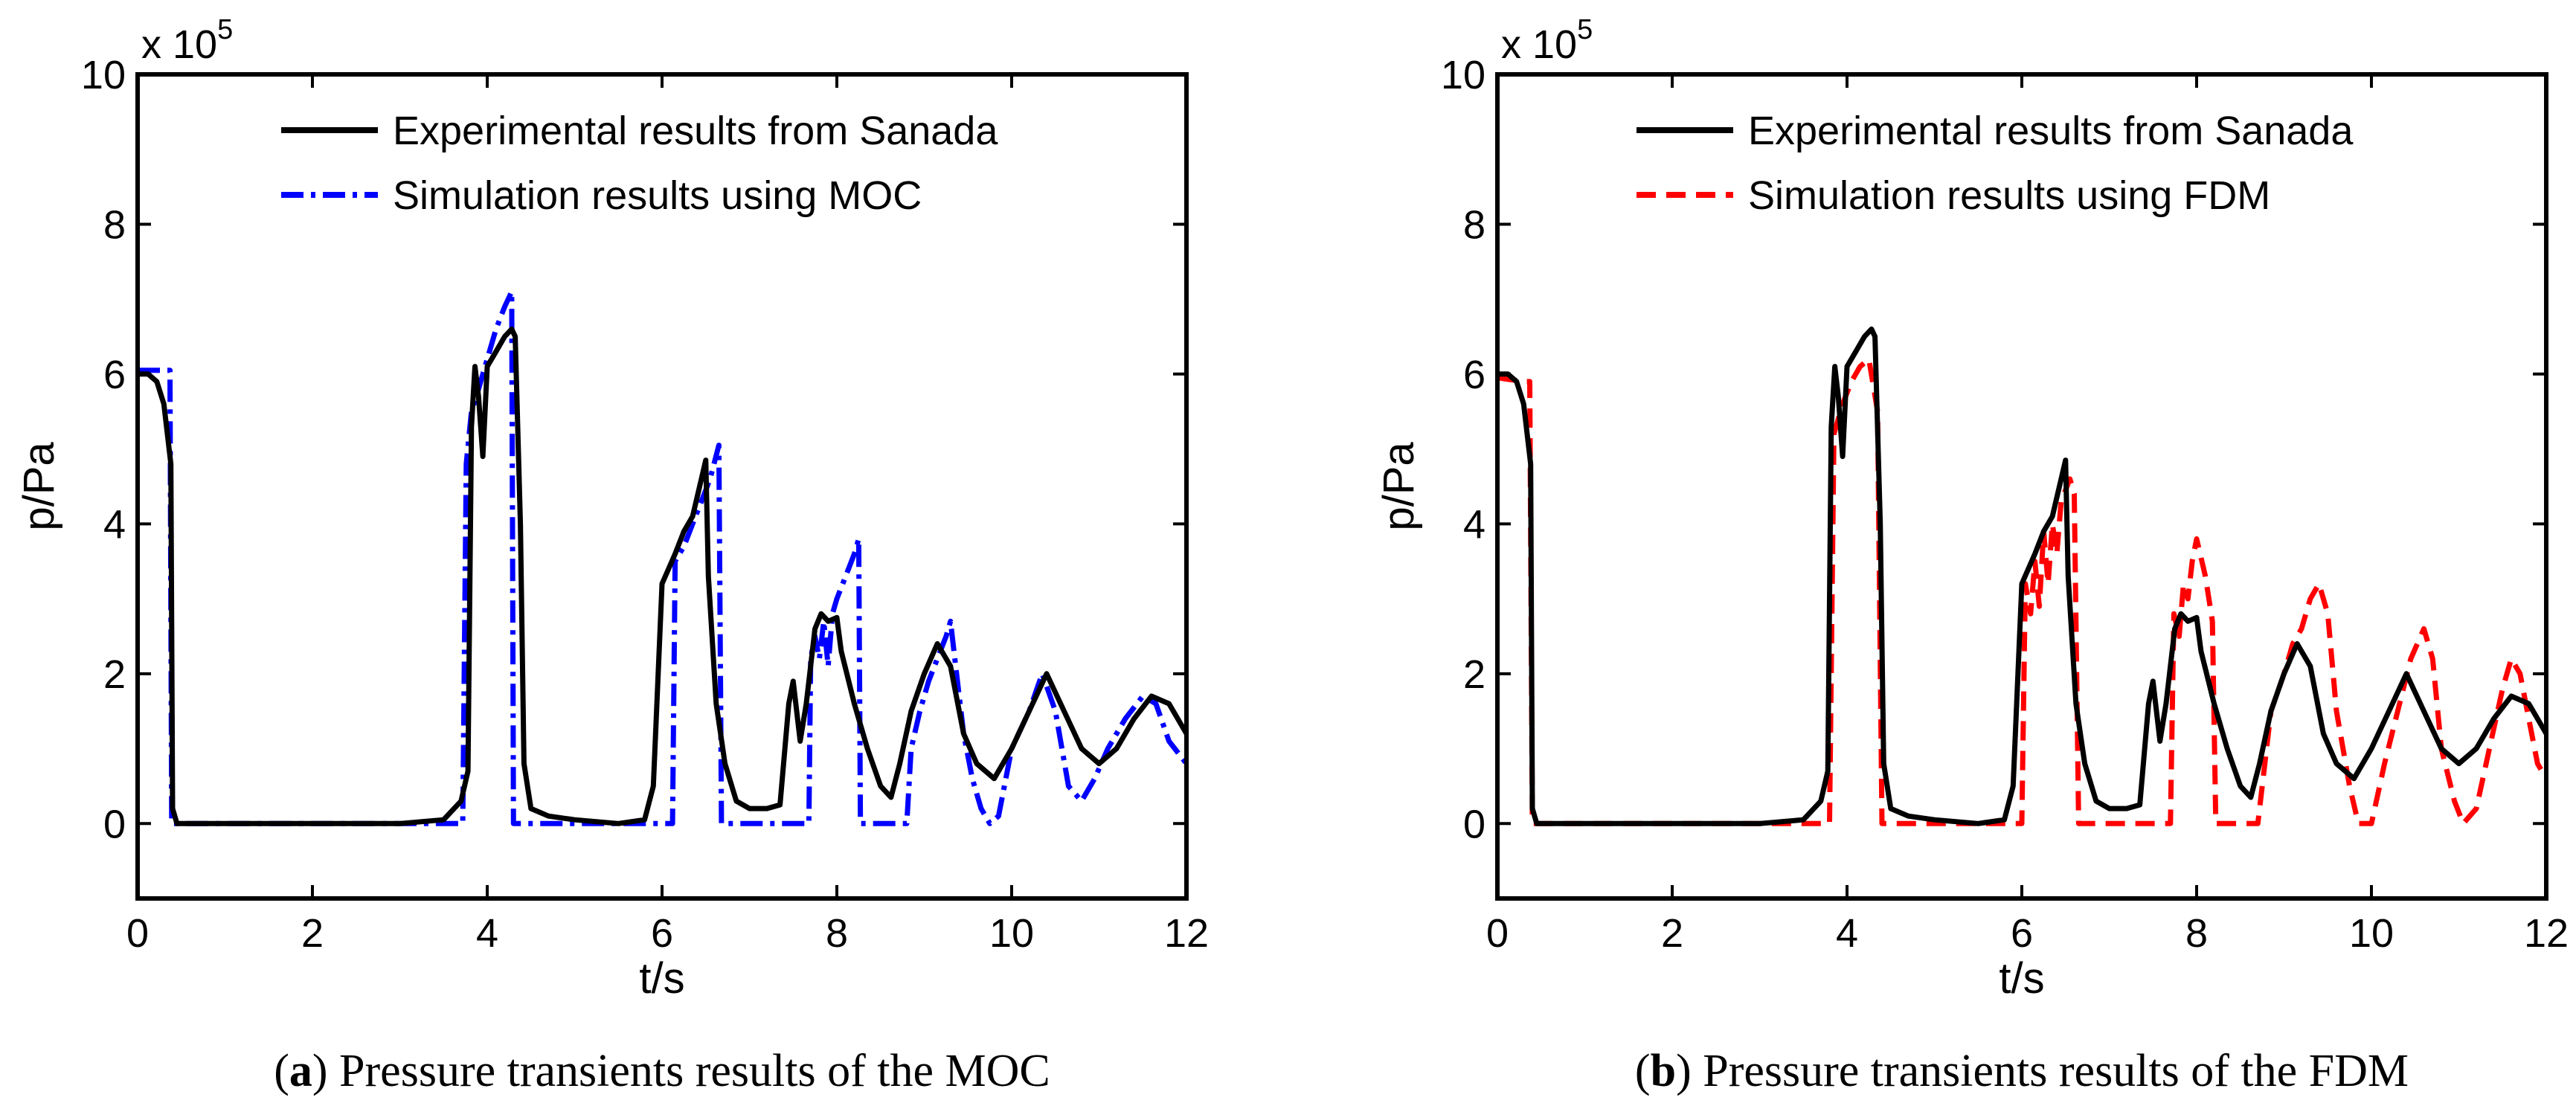  I want to click on legend-label-fdm: Simulation results using FDM, so click(2009, 195).